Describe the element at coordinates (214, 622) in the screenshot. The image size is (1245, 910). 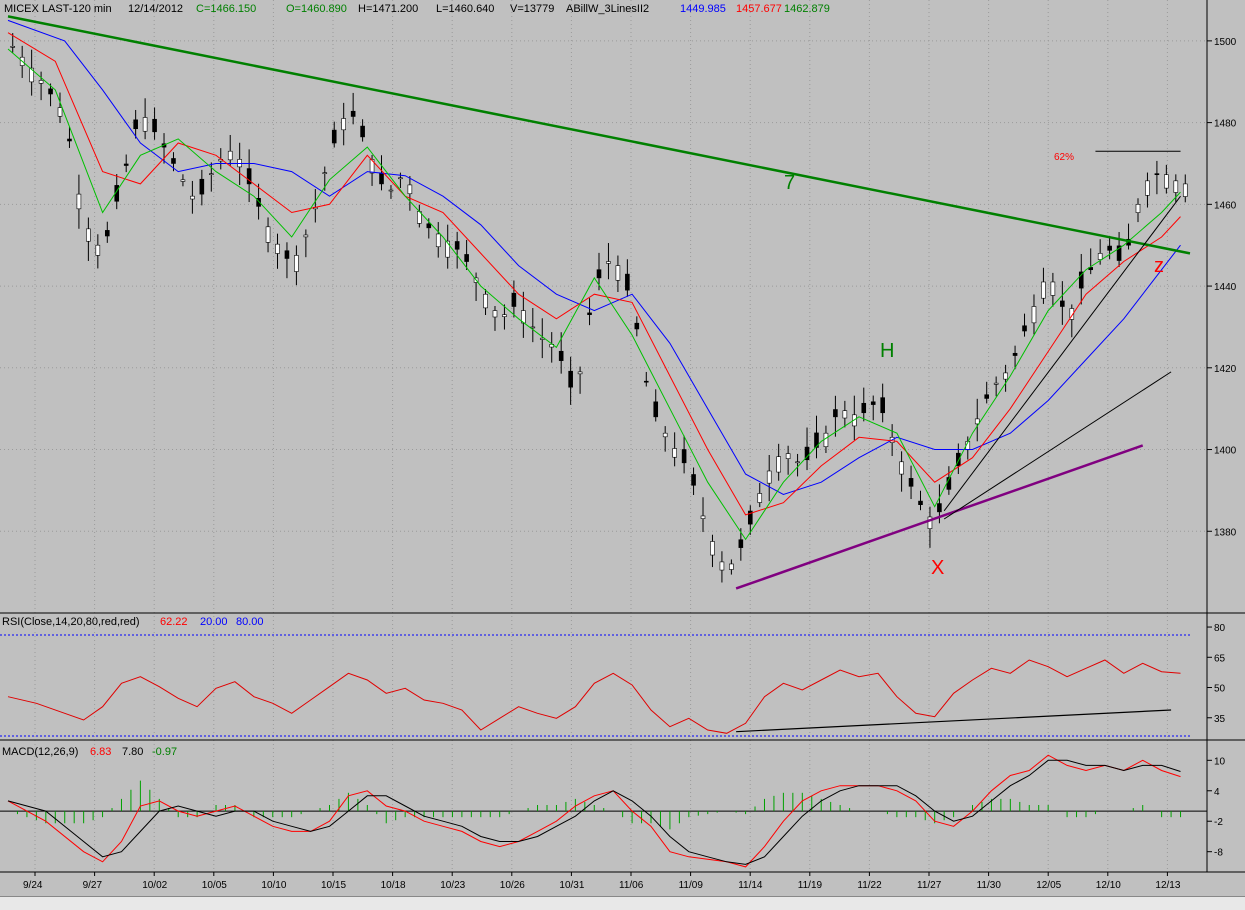
I see `rsi-low-band: 20.00` at that location.